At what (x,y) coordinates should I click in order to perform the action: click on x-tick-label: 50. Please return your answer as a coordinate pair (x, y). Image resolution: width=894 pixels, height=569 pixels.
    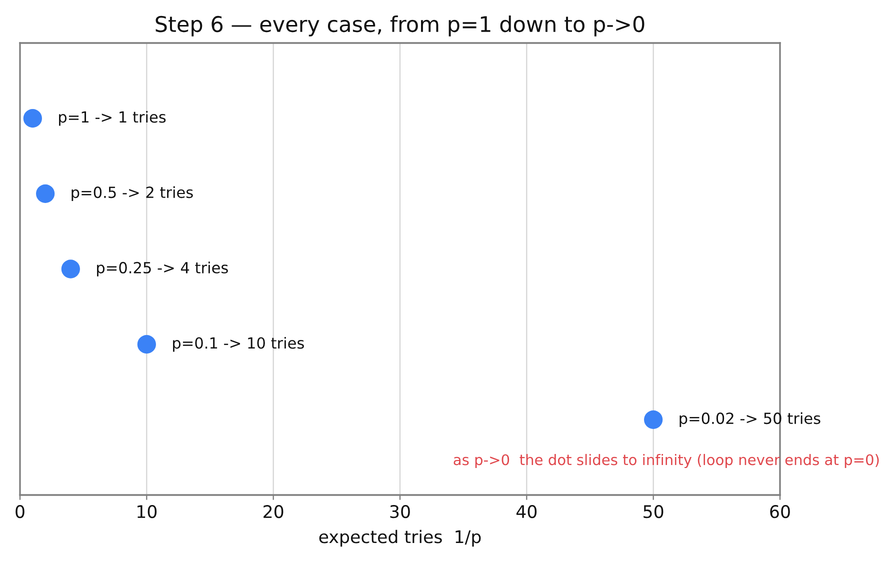
    Looking at the image, I should click on (654, 511).